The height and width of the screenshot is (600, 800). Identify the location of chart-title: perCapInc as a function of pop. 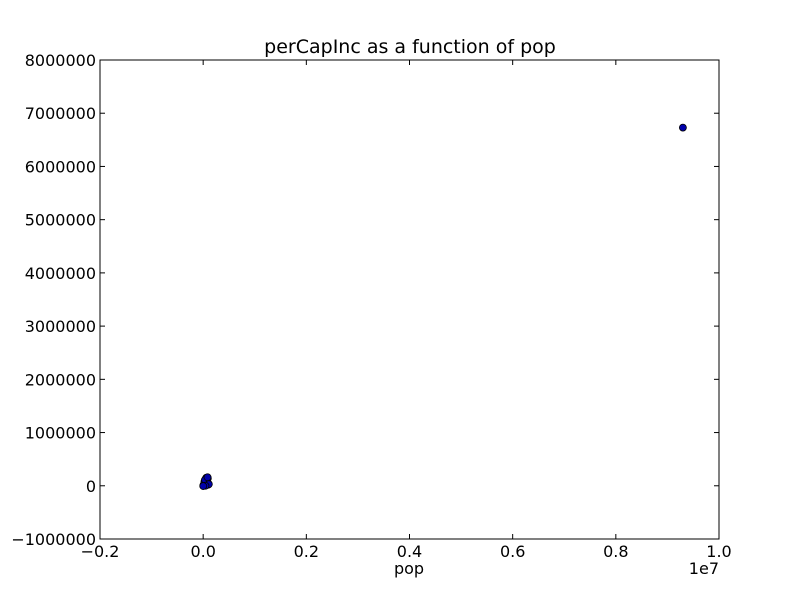
(410, 47).